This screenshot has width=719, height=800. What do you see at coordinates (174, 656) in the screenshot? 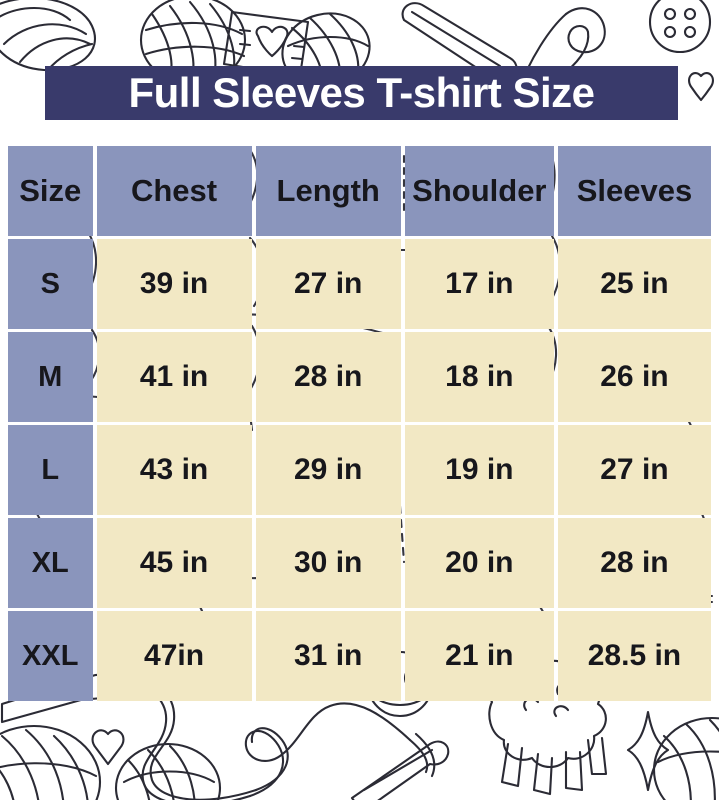
I see `cell-chest: 47in` at bounding box center [174, 656].